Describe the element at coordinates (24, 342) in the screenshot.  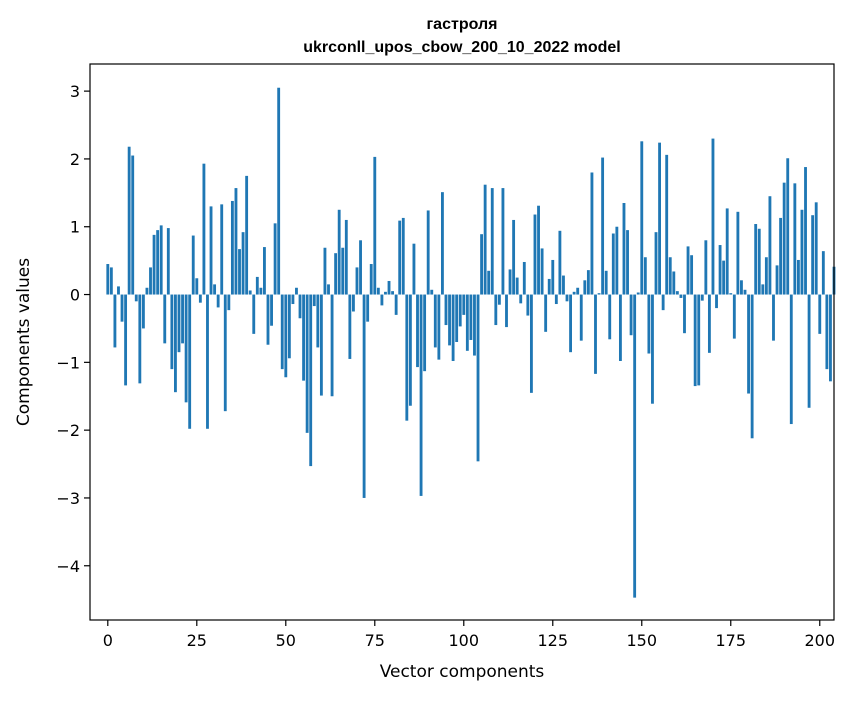
I see `y-axis-label: Components values` at that location.